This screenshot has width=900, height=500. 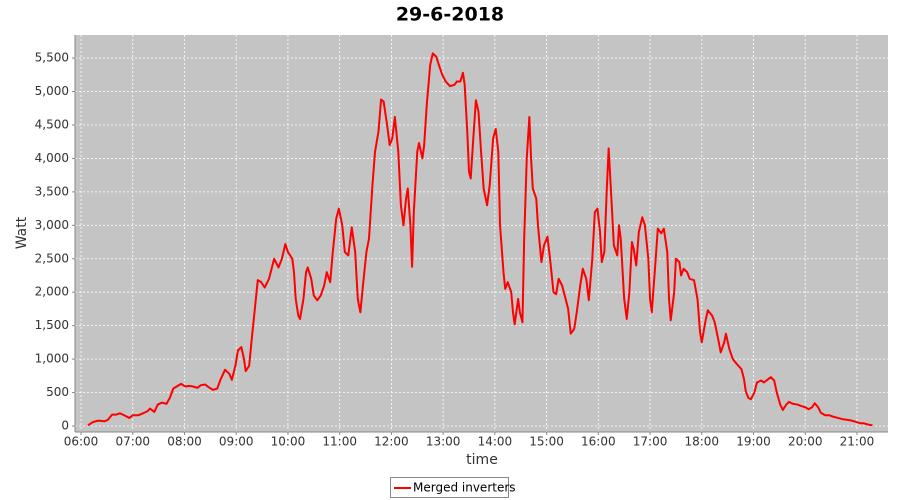 What do you see at coordinates (52, 58) in the screenshot?
I see `y-tick-label: 5,500` at bounding box center [52, 58].